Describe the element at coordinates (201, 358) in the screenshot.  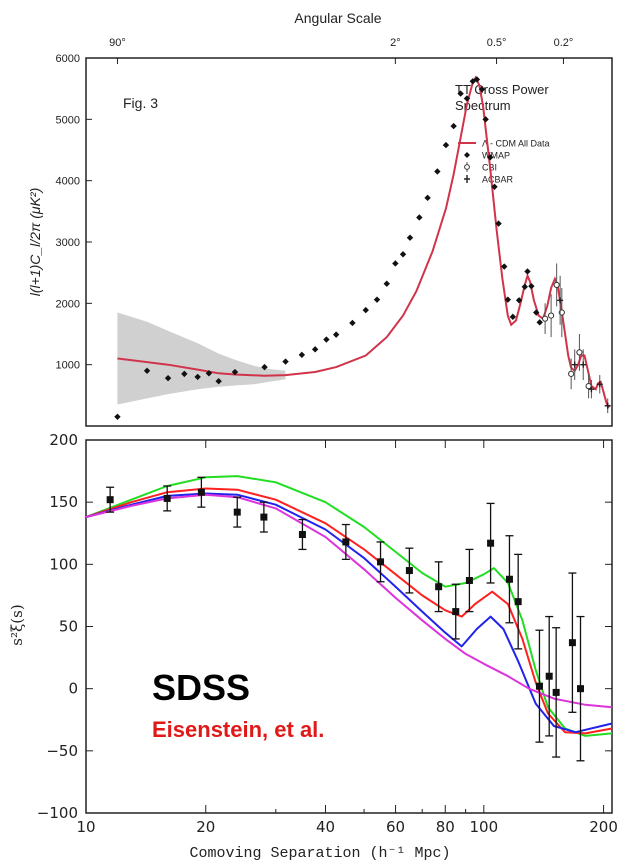
I see `cosmic-variance-band` at that location.